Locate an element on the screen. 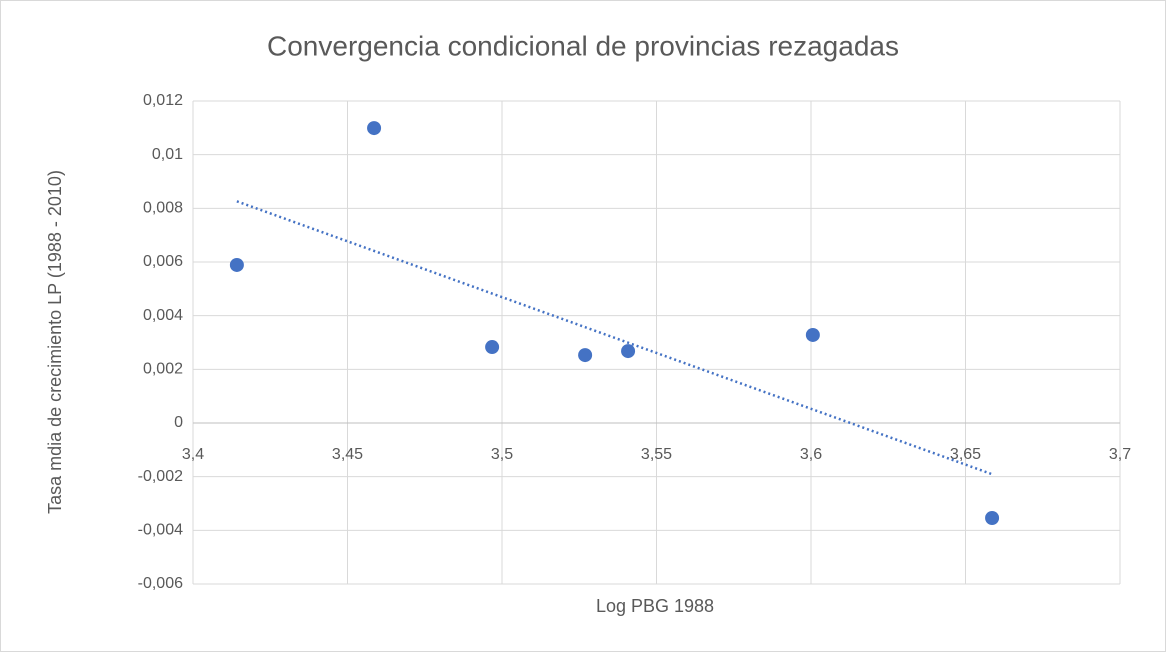 The image size is (1166, 652). x-tick-label: 3,55 is located at coordinates (656, 454).